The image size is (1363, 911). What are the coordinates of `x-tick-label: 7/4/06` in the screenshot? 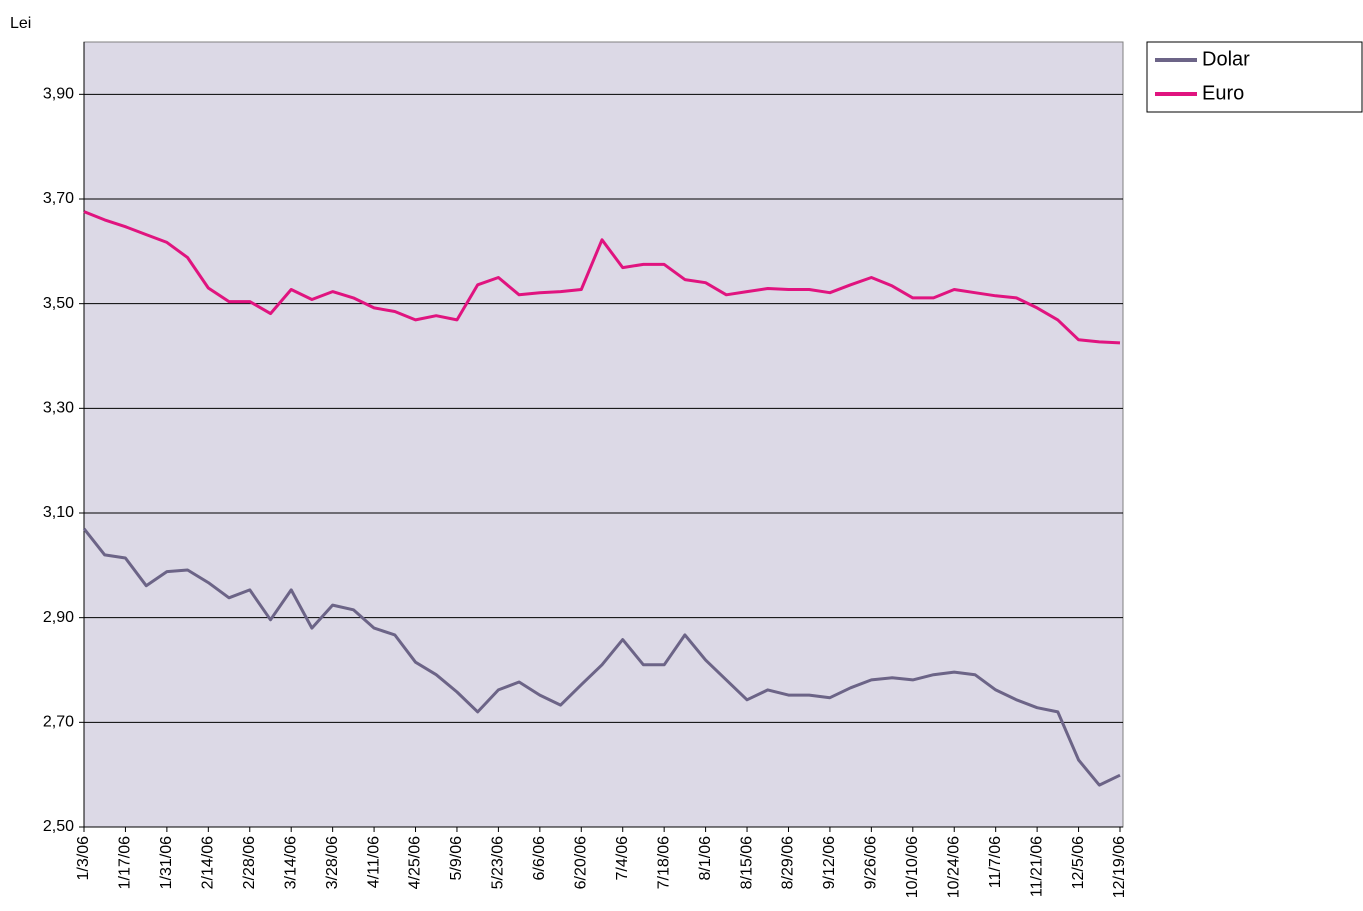 It's located at (622, 858).